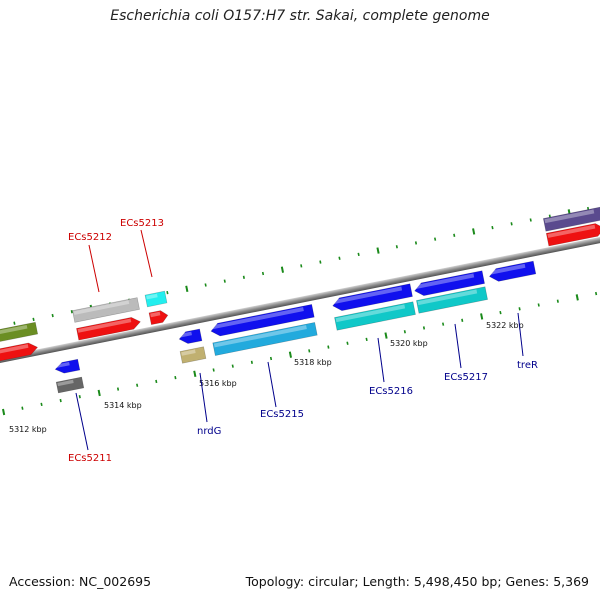 Image resolution: width=600 pixels, height=600 pixels. Describe the element at coordinates (19, 333) in the screenshot. I see `cds-olive-edge` at that location.